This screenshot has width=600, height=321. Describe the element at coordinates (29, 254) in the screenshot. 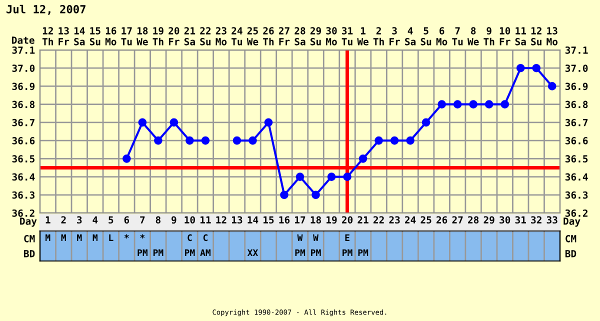

I see `y-tick-label: BD` at that location.